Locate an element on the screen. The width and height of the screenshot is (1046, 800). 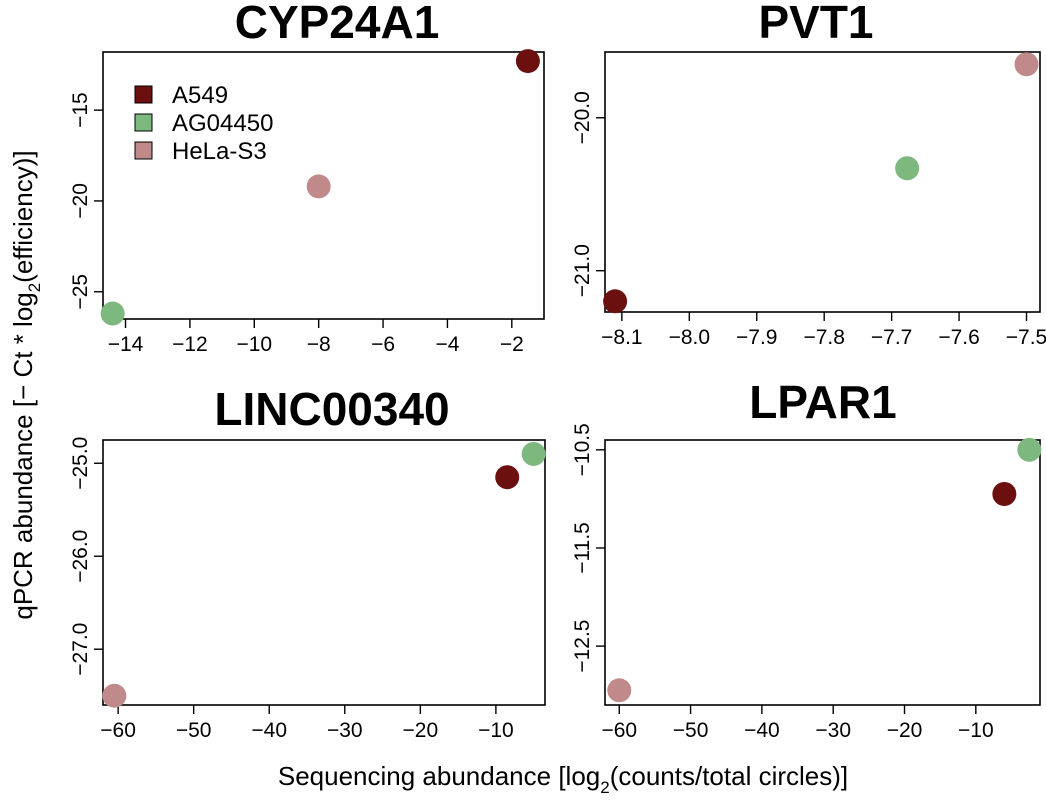
legend-label-hela-s3: HeLa-S3 is located at coordinates (219, 151).